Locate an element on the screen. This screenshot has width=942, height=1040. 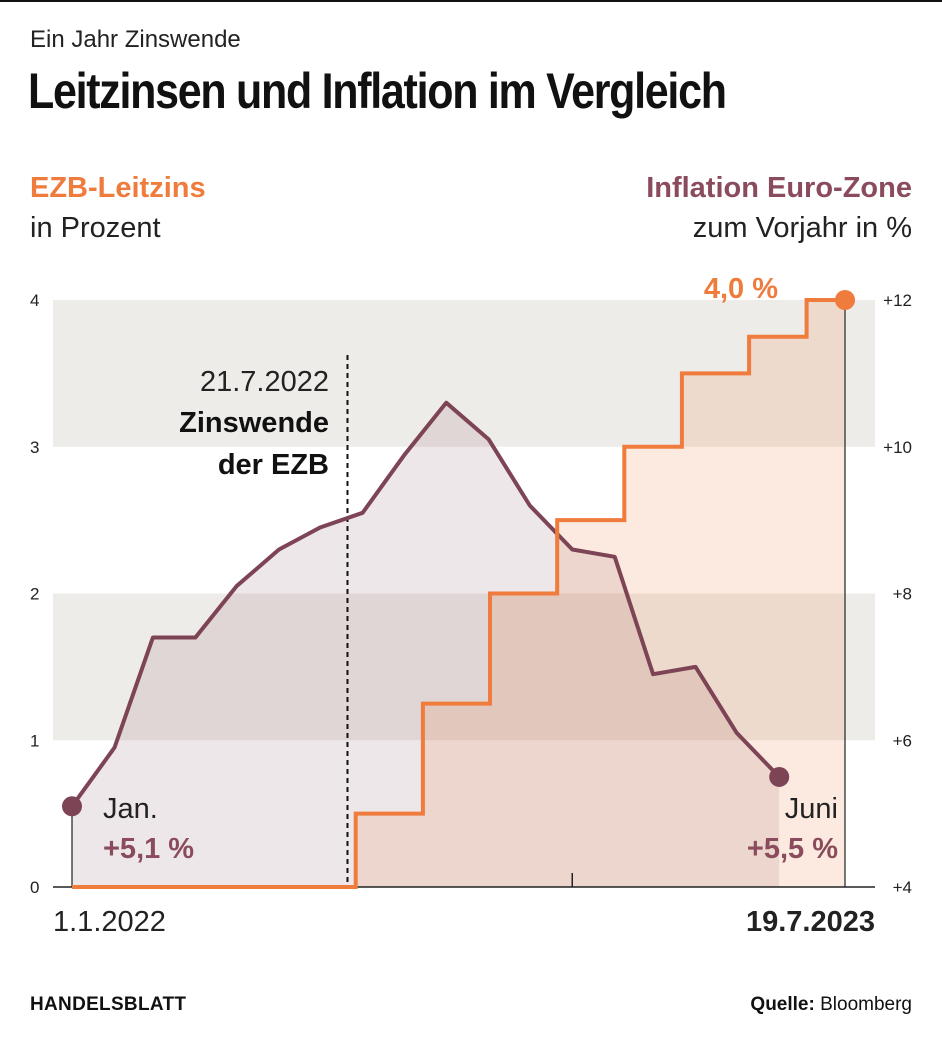
source-label: Quelle: is located at coordinates (782, 1004).